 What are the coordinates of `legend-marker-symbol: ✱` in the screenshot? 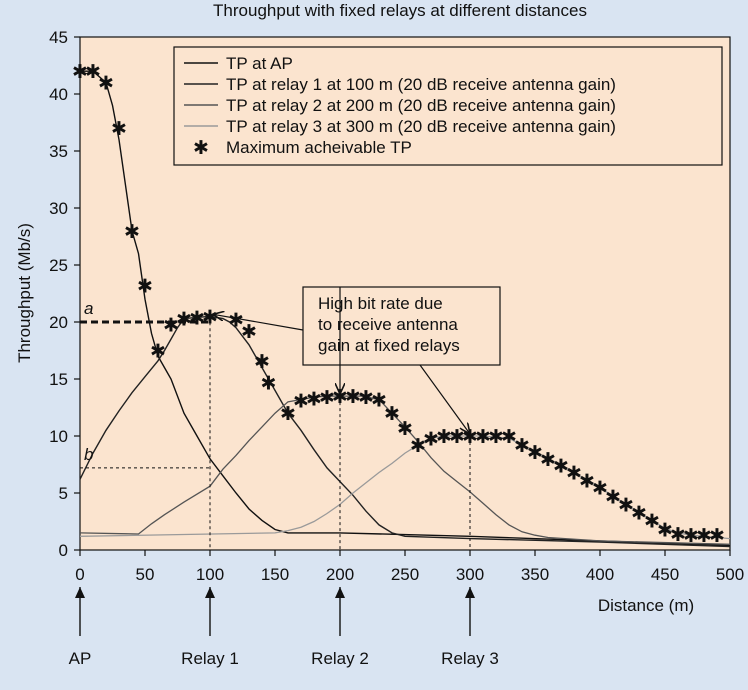 It's located at (201, 148).